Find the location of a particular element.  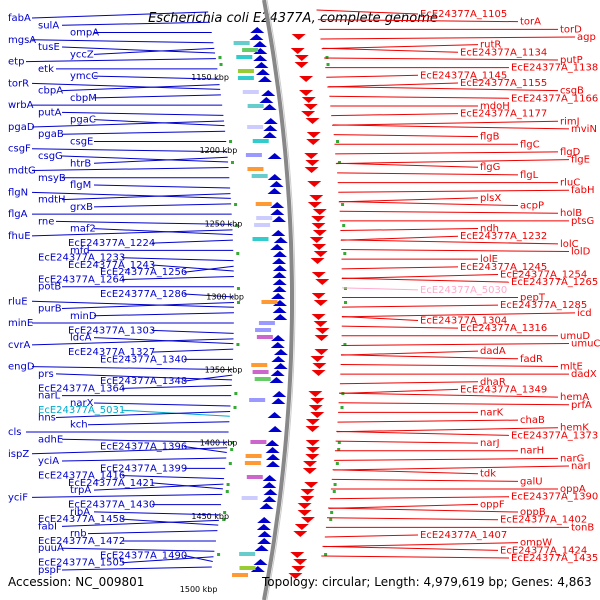

gene-label: EcE24377A_1327 is located at coordinates (111, 352).